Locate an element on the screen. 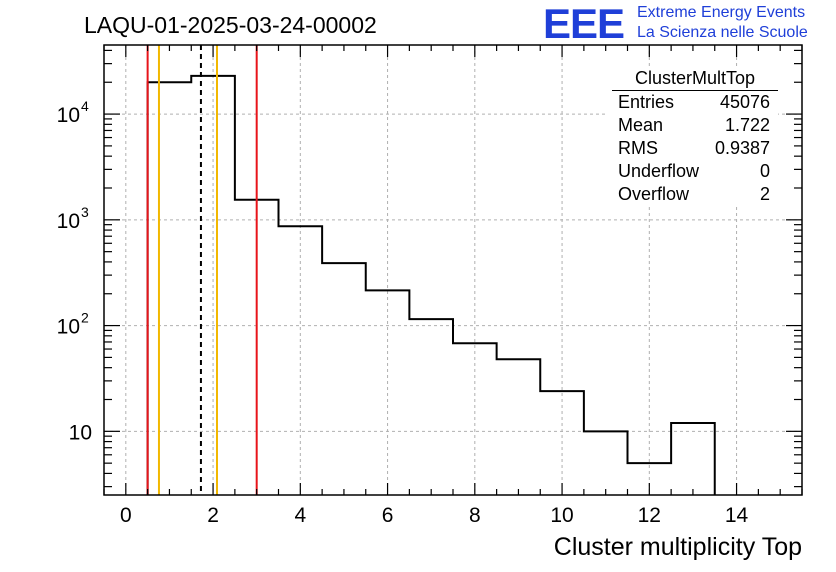  logo-subtitle-2: La Scienza nelle Scuole is located at coordinates (722, 32).